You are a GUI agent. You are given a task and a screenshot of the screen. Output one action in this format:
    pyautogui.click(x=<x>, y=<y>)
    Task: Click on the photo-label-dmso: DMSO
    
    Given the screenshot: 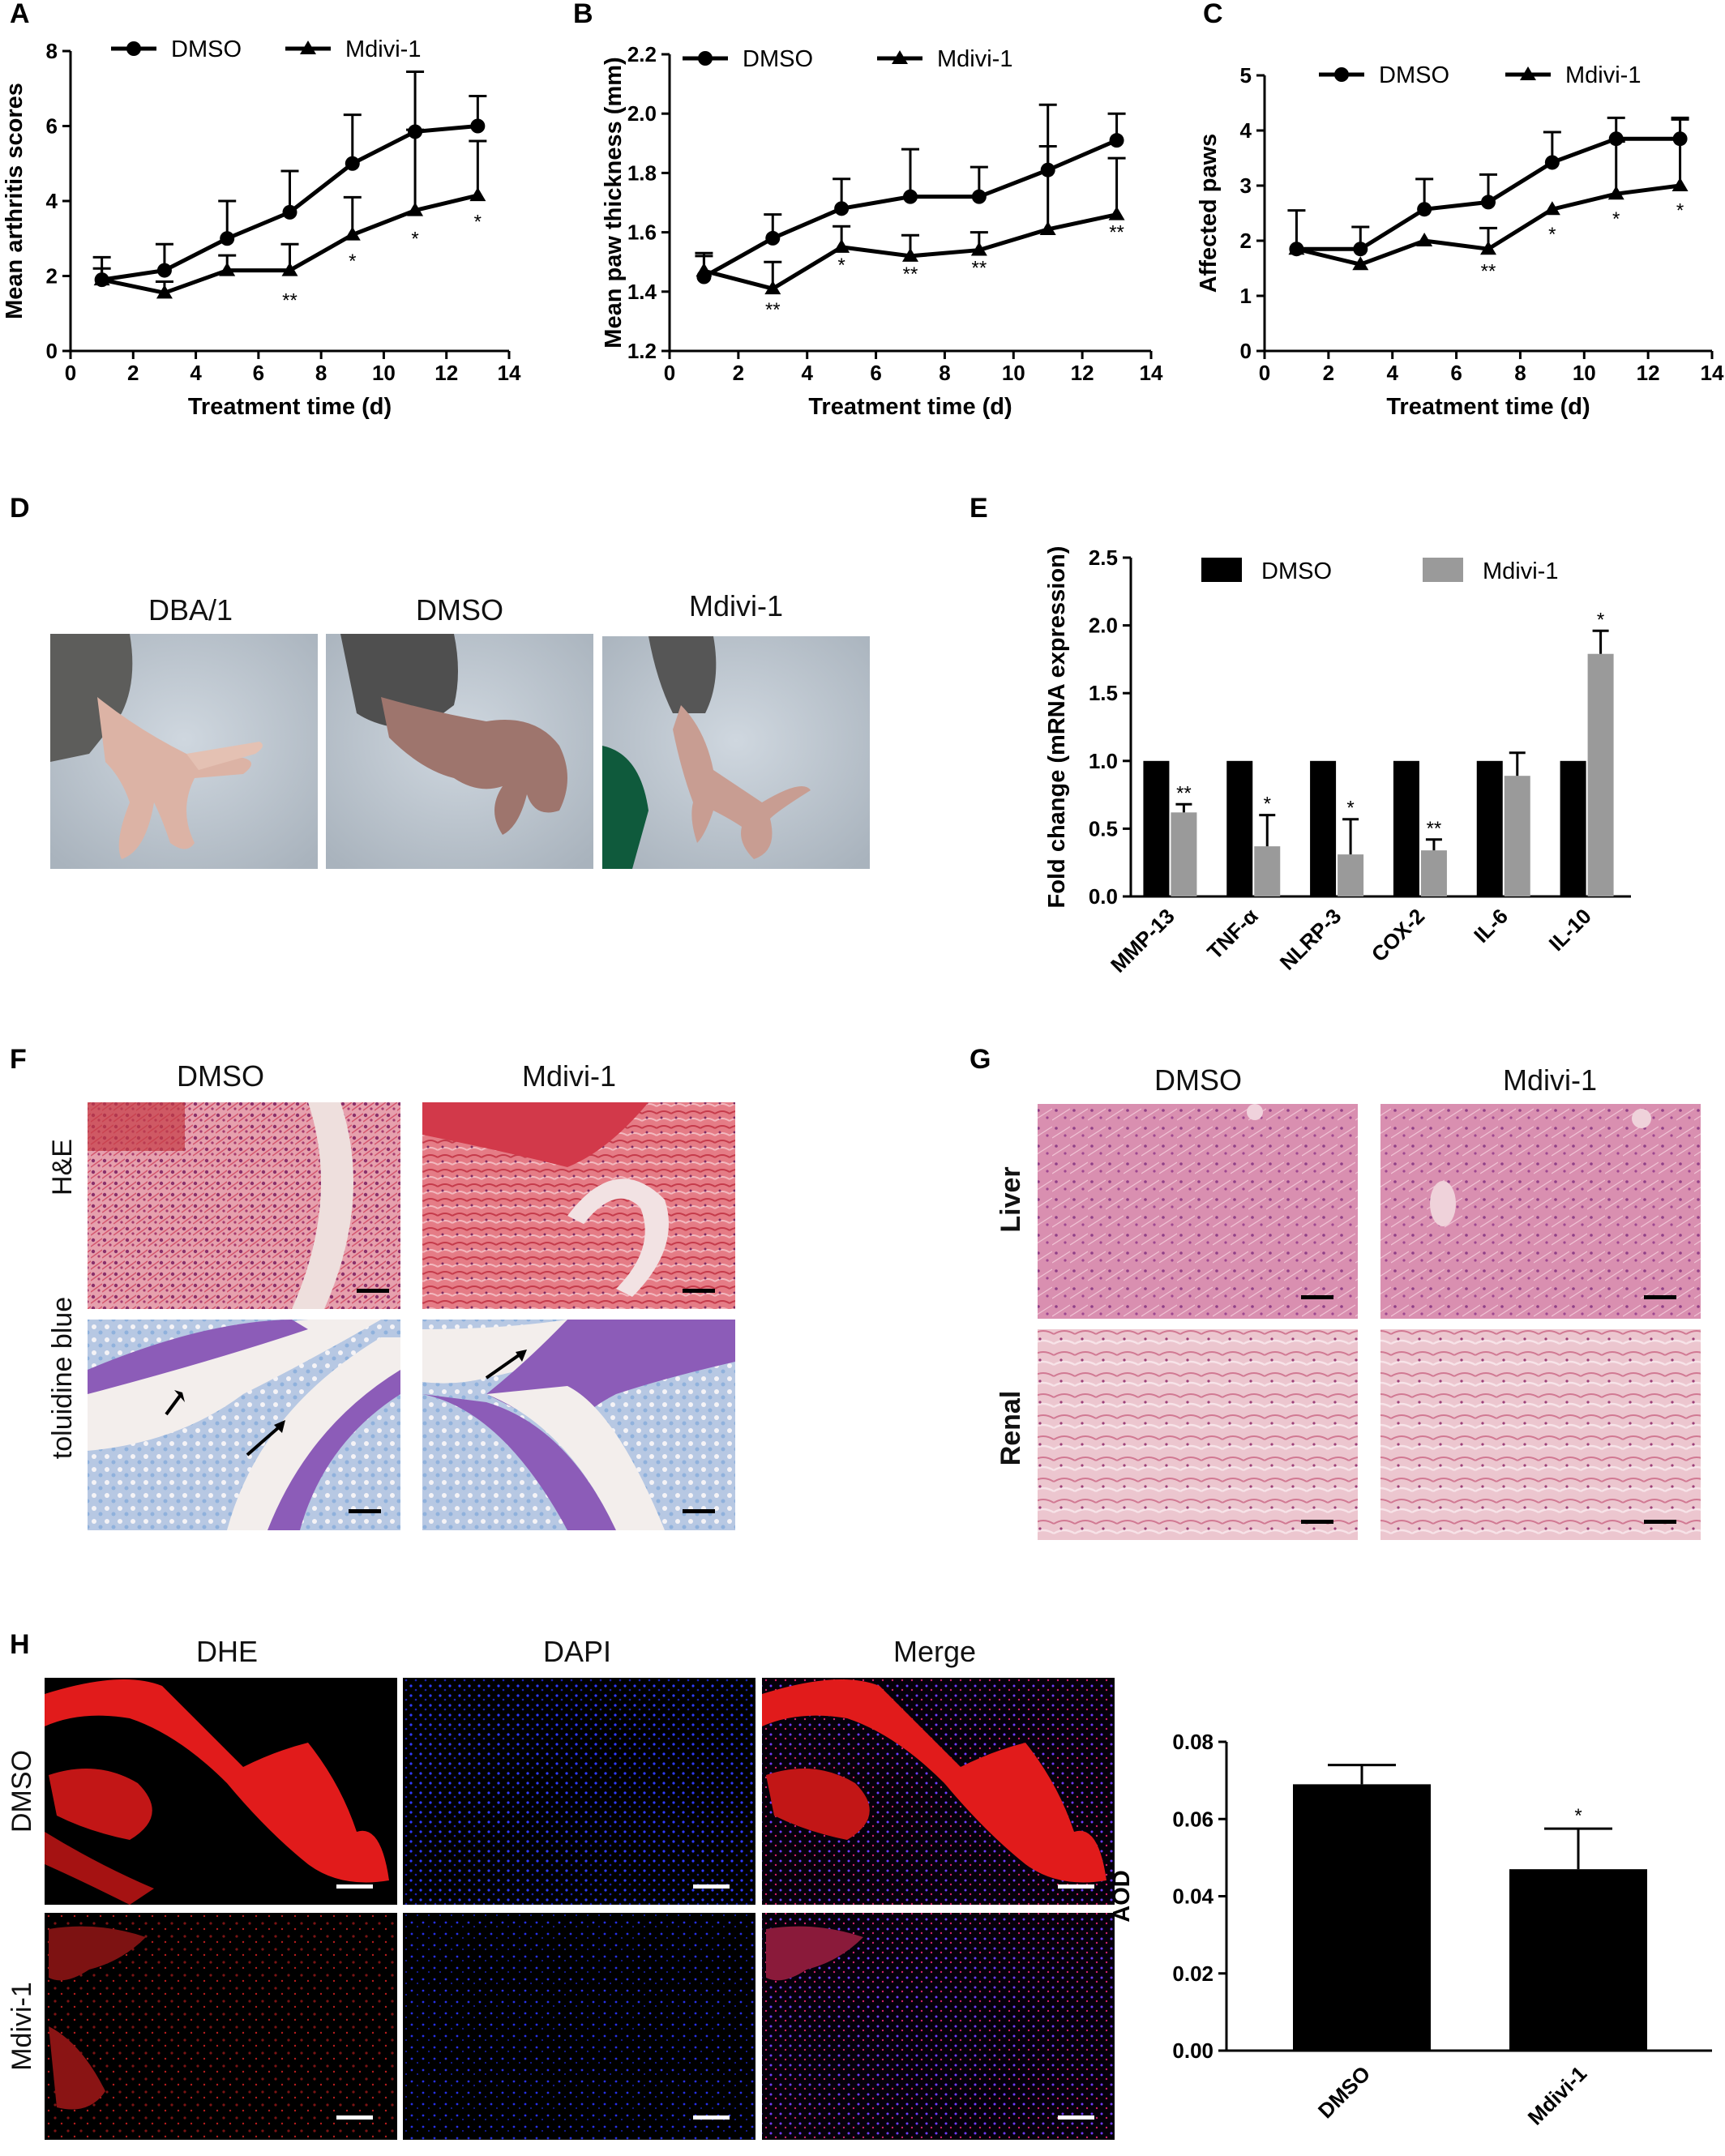 What is the action you would take?
    pyautogui.click(x=460, y=610)
    